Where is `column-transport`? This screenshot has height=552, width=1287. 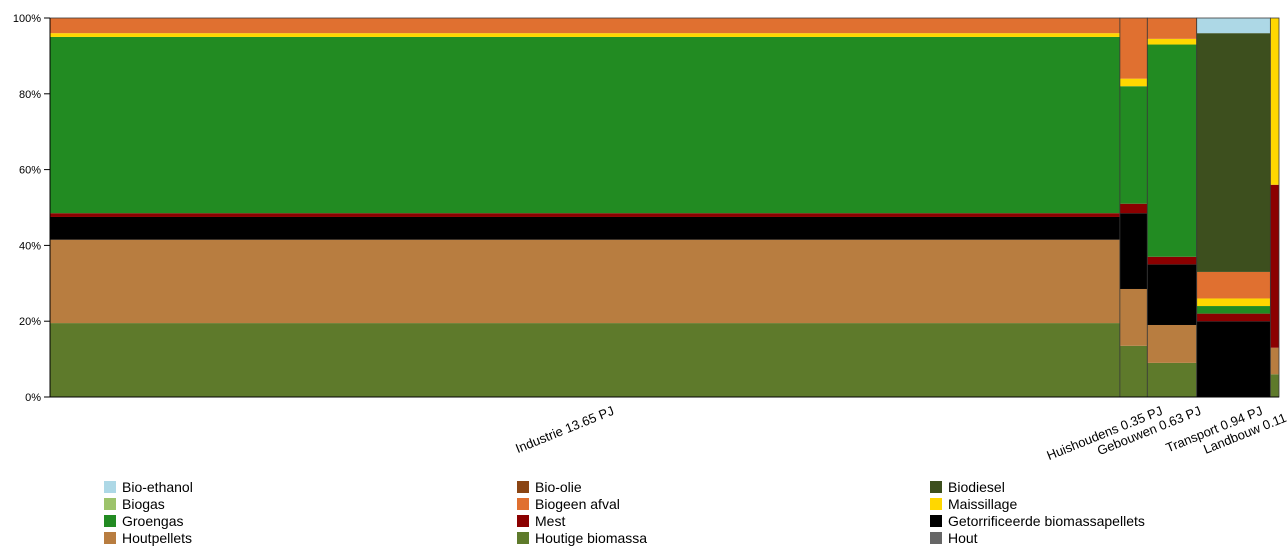 column-transport is located at coordinates (1233, 207).